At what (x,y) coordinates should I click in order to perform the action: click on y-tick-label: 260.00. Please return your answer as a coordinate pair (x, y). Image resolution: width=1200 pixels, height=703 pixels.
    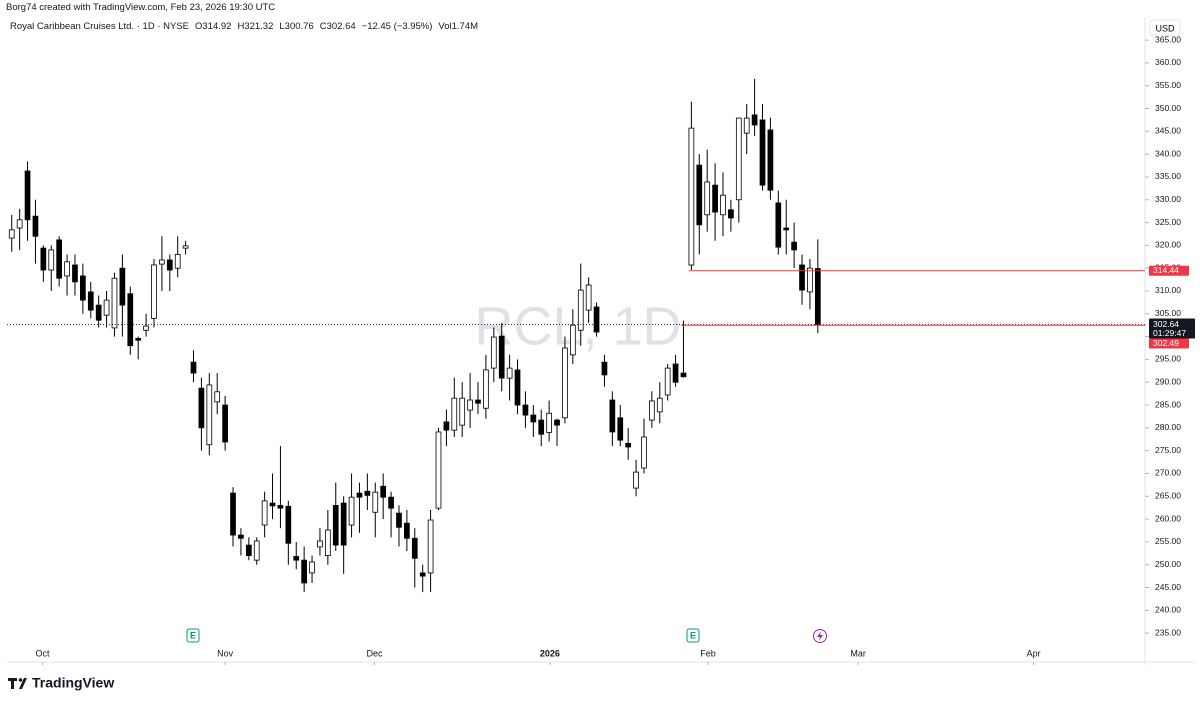
    Looking at the image, I should click on (1168, 518).